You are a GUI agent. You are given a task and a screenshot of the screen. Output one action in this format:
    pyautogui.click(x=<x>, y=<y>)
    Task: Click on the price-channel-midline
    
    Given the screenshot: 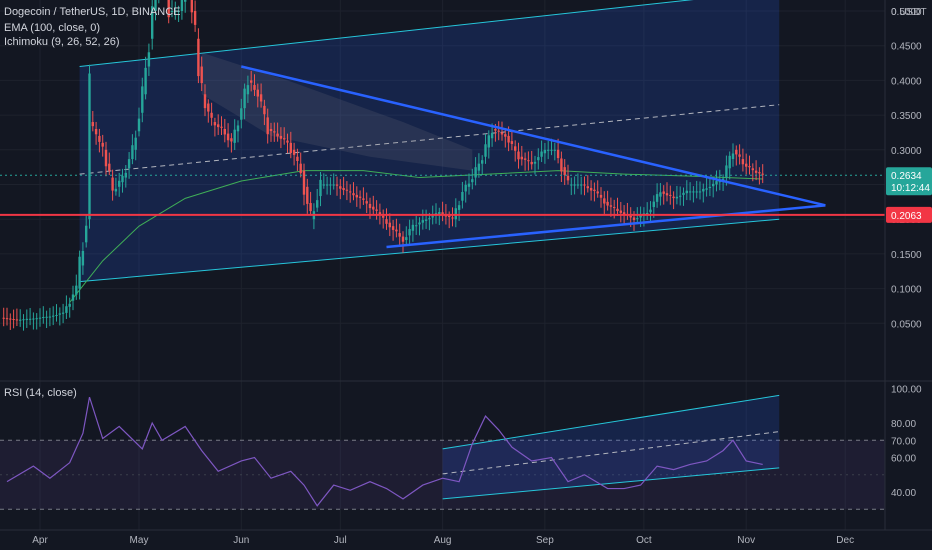 What is the action you would take?
    pyautogui.click(x=429, y=139)
    